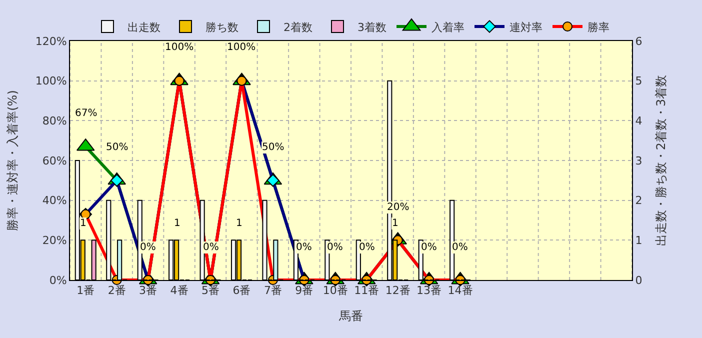  I want to click on y-tick-label: 120%, so click(51, 41).